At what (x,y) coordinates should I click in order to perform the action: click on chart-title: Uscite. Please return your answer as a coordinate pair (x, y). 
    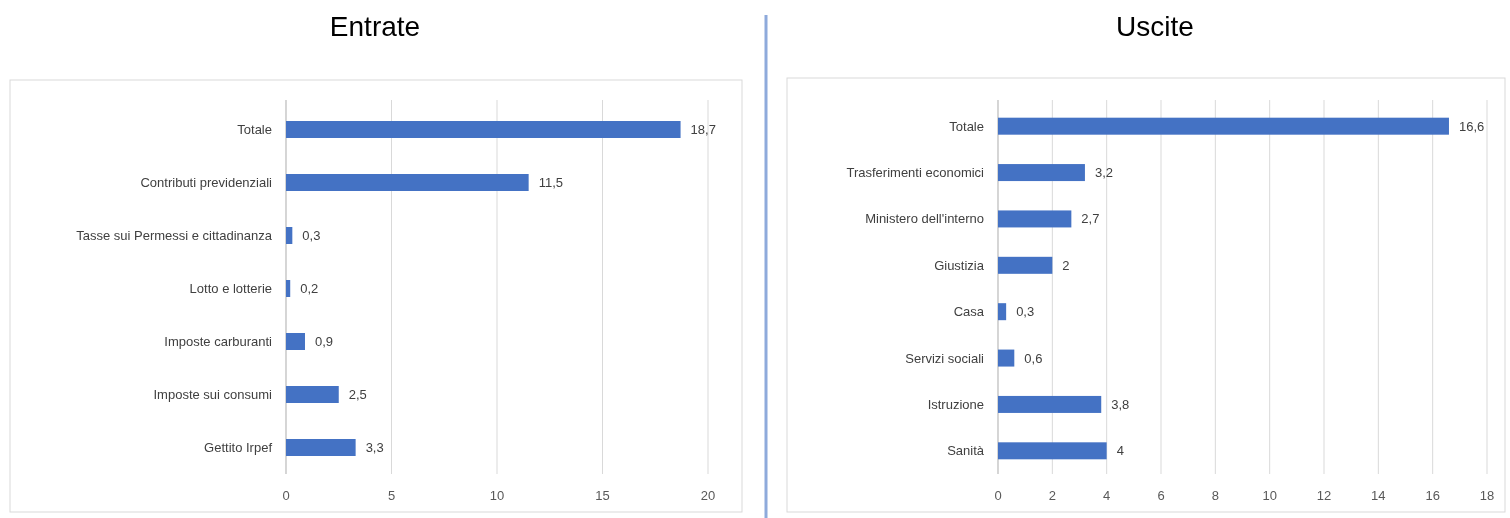
    Looking at the image, I should click on (1155, 26).